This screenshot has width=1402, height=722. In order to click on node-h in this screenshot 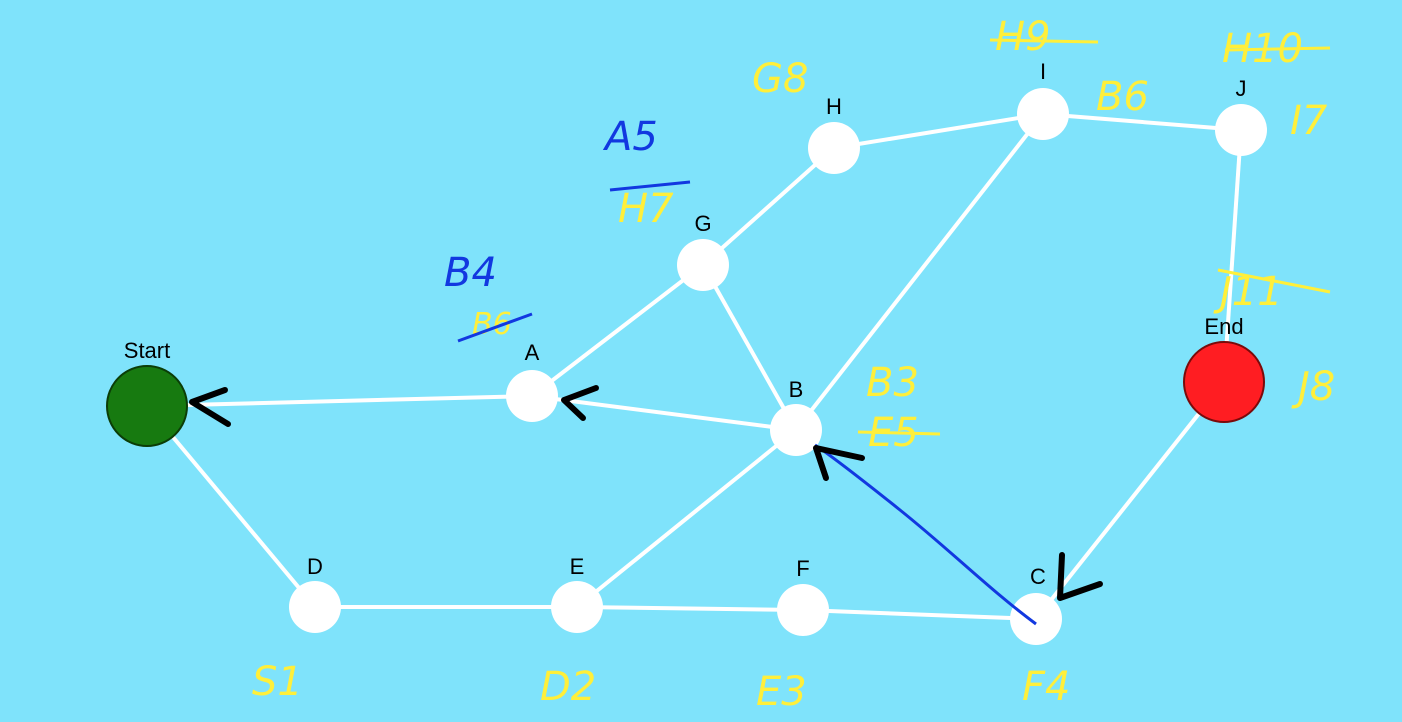, I will do `click(834, 148)`.